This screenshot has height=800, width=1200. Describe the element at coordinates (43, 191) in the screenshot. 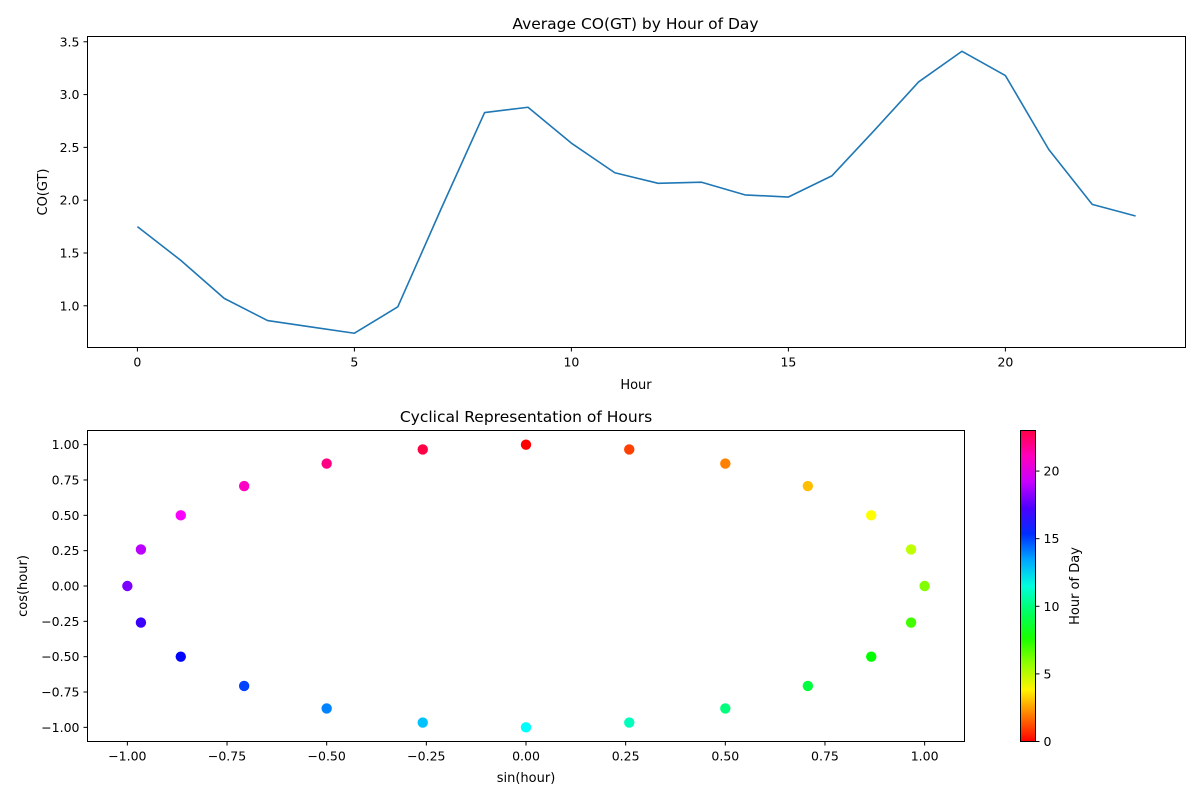

I see `y-axis-label: CO(GT)` at that location.